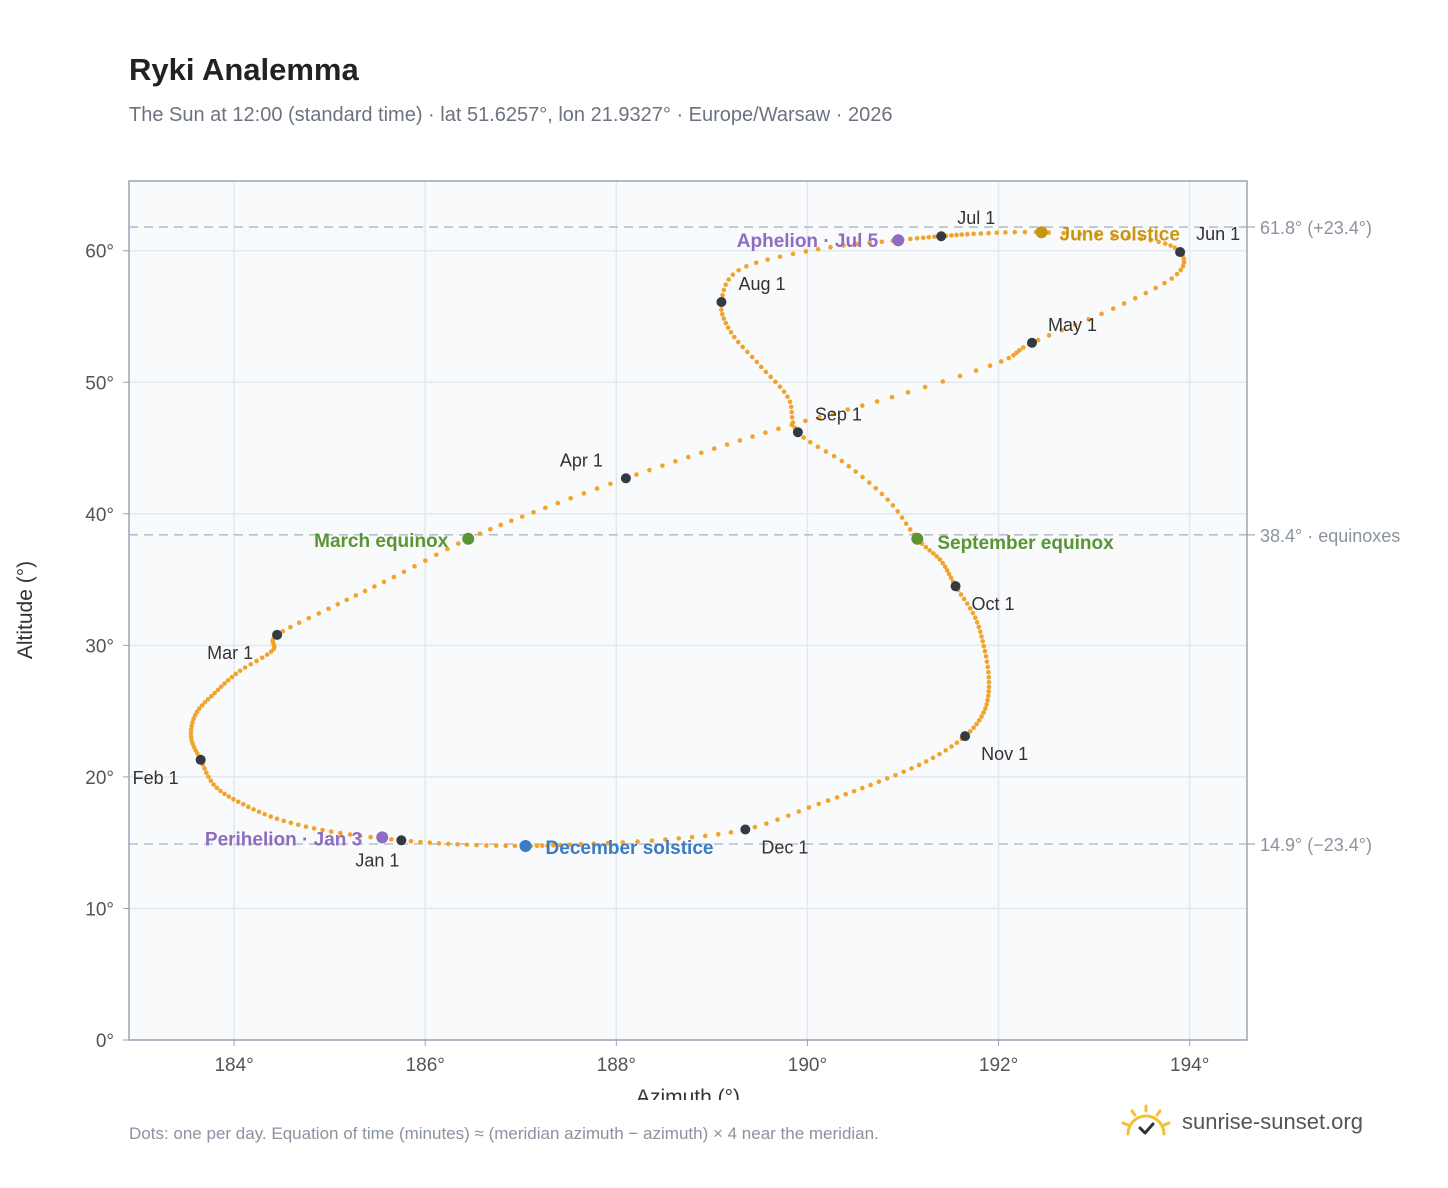 The height and width of the screenshot is (1188, 1448). I want to click on reference-line-label: 38.4° · equinoxes, so click(1330, 536).